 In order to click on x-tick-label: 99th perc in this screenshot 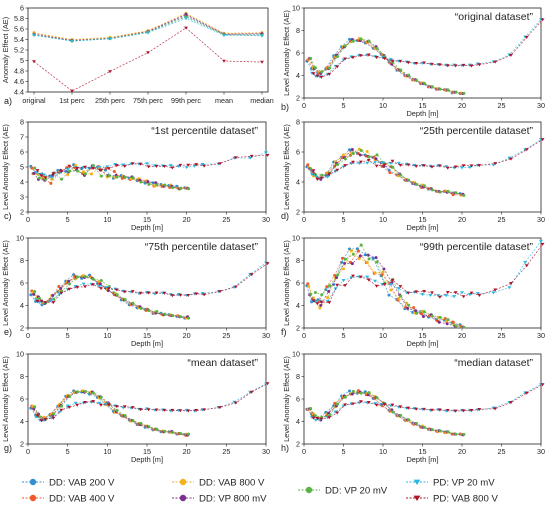, I will do `click(186, 100)`.